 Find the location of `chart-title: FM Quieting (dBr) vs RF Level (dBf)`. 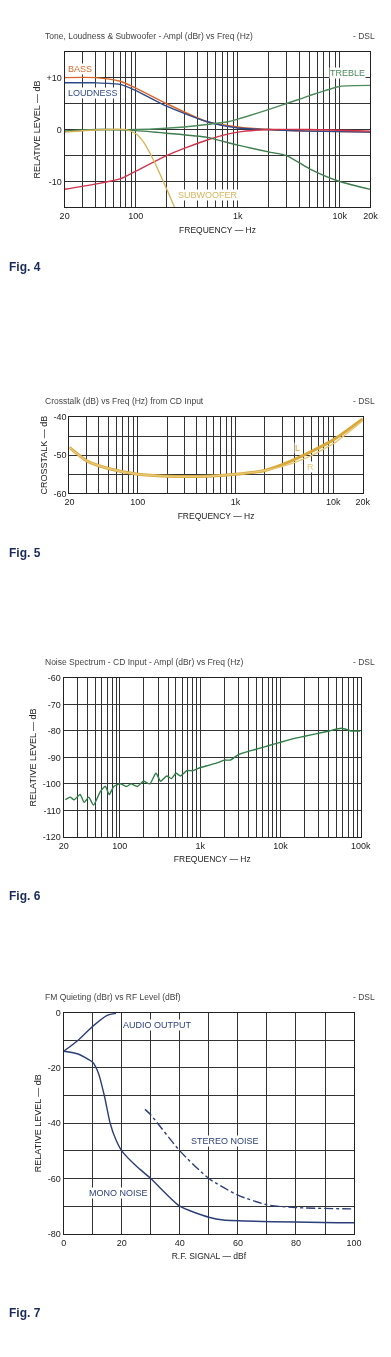

chart-title: FM Quieting (dBr) vs RF Level (dBf) is located at coordinates (113, 997).